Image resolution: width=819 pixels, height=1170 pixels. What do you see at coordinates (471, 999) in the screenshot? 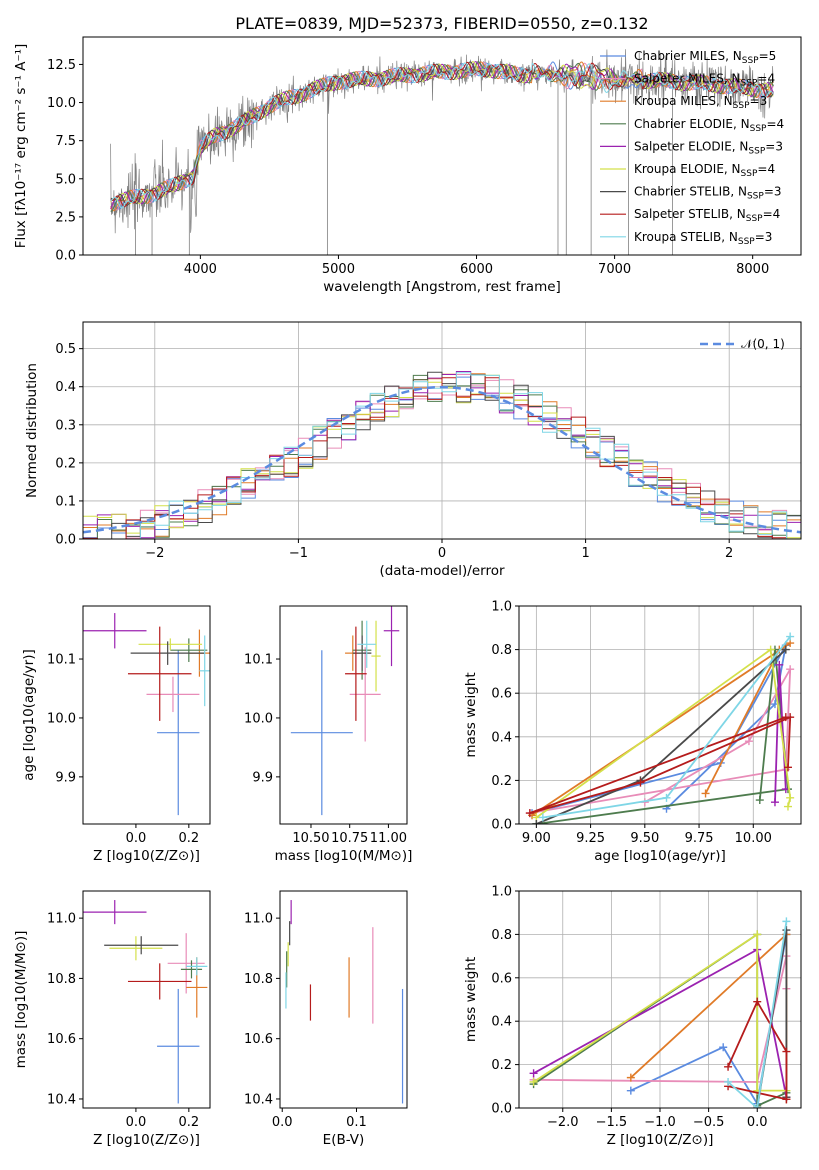
I see `y-axis-label: mass weight` at bounding box center [471, 999].